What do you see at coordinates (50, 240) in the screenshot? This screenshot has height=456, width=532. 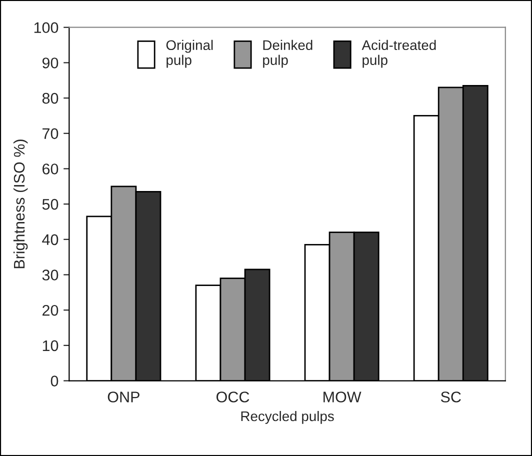 I see `y-tick-label: 40` at bounding box center [50, 240].